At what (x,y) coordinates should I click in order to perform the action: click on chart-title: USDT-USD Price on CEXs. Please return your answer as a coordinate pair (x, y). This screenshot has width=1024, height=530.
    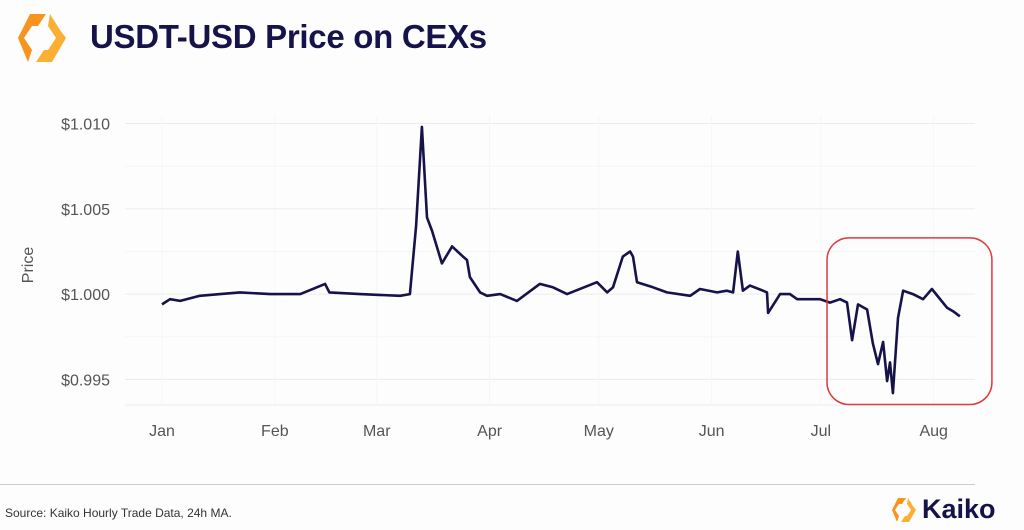
    Looking at the image, I should click on (288, 36).